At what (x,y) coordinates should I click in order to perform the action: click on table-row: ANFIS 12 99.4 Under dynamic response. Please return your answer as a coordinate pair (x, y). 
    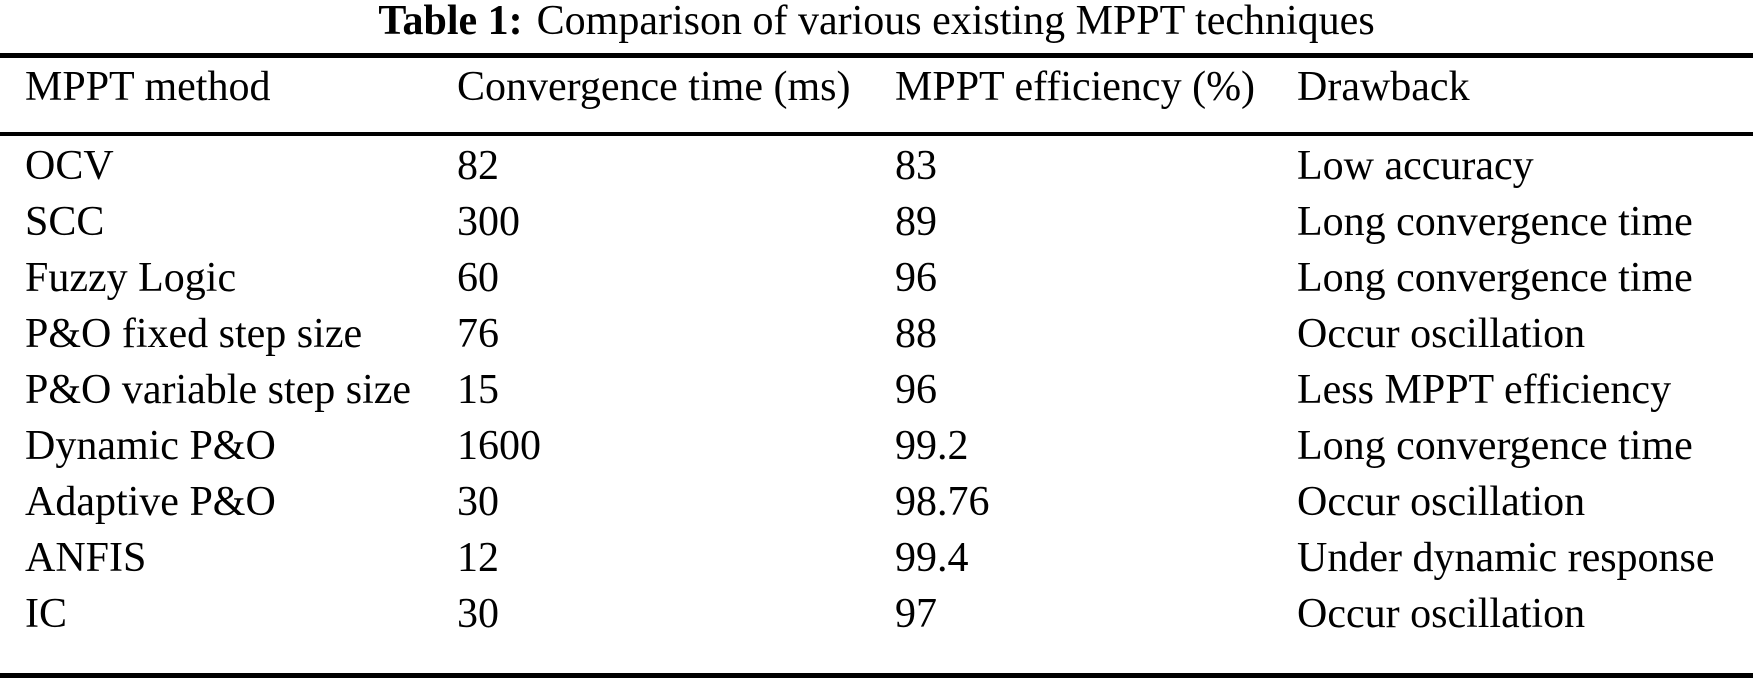
    Looking at the image, I should click on (876, 558).